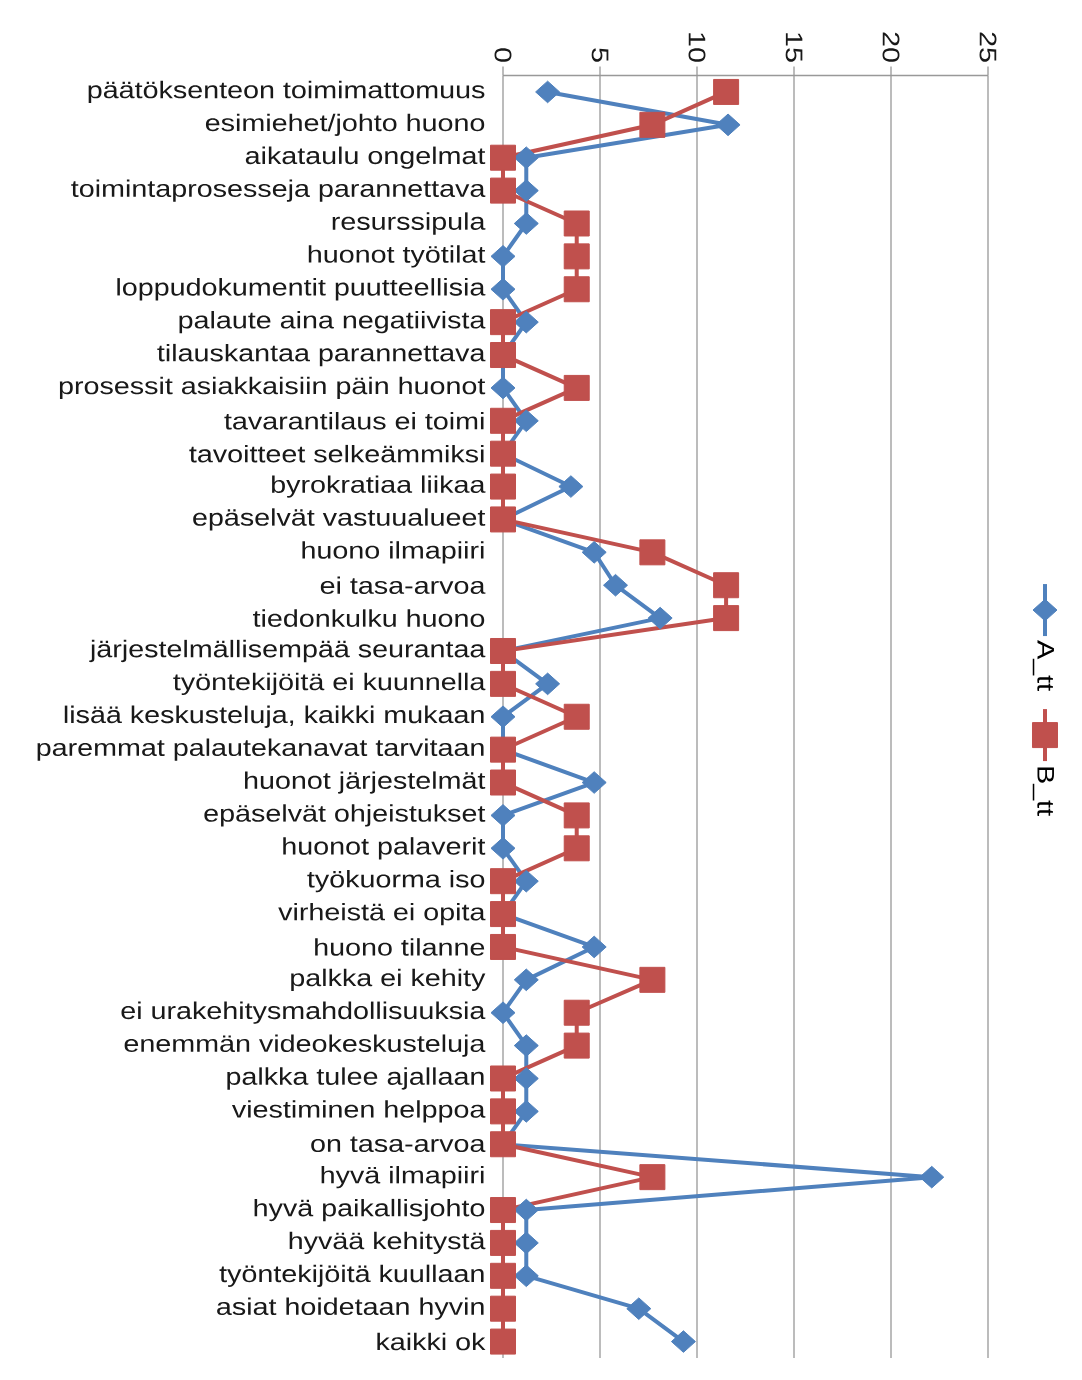 This screenshot has width=1082, height=1380. Describe the element at coordinates (345, 815) in the screenshot. I see `y-tick-label: epäselvät ohjeistukset` at that location.